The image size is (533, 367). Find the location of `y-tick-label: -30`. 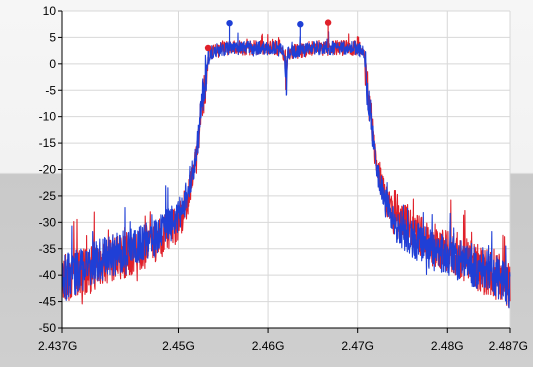

y-tick-label: -30 is located at coordinates (48, 222).